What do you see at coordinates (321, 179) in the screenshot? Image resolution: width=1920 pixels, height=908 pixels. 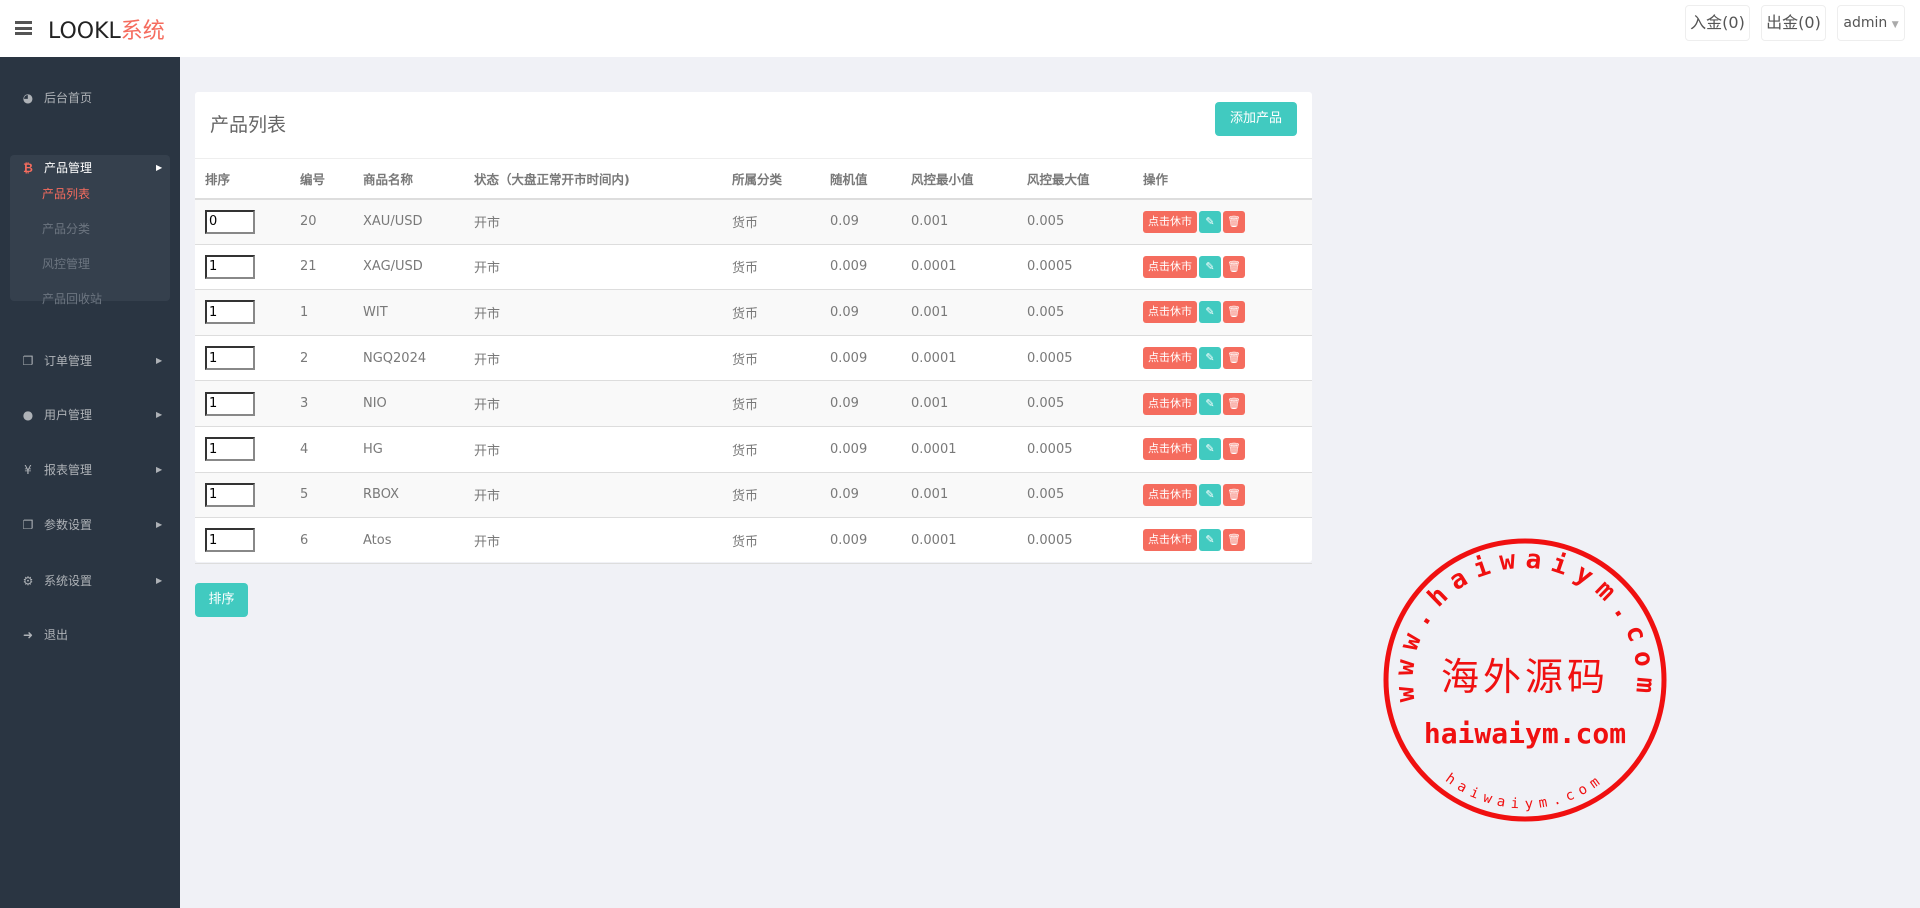 I see `column-header: 编号` at bounding box center [321, 179].